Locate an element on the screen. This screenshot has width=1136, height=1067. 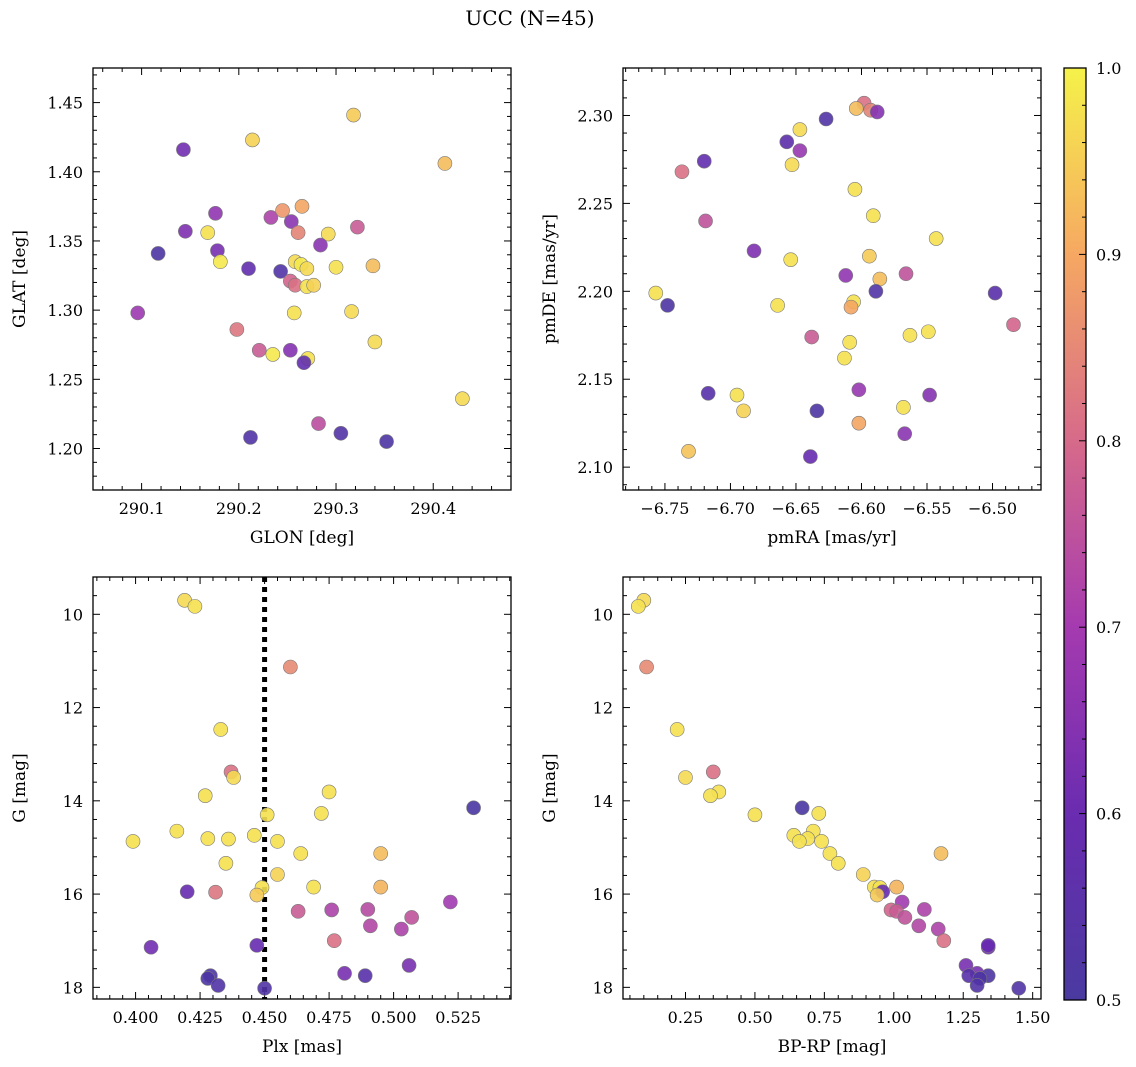
y-tick-label: 1.40 is located at coordinates (65, 172).